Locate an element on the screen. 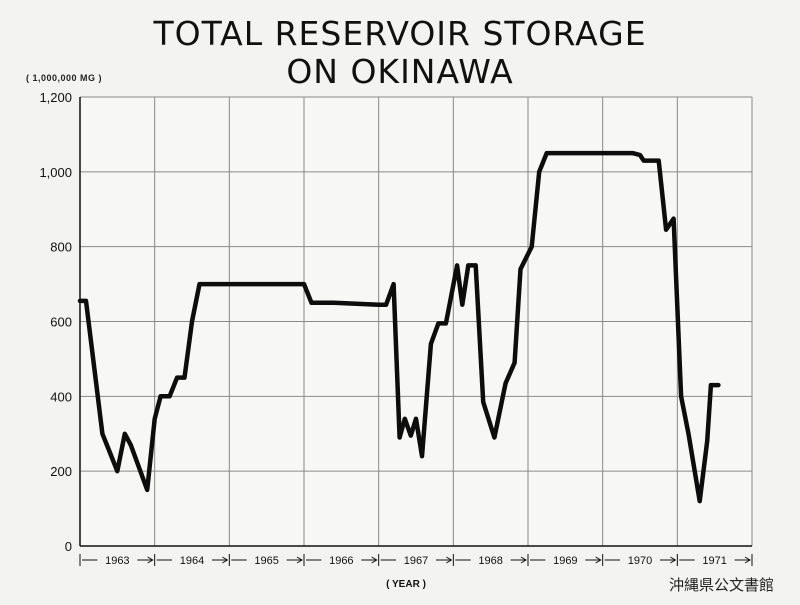 This screenshot has height=605, width=800. year-label: 1967 is located at coordinates (416, 561).